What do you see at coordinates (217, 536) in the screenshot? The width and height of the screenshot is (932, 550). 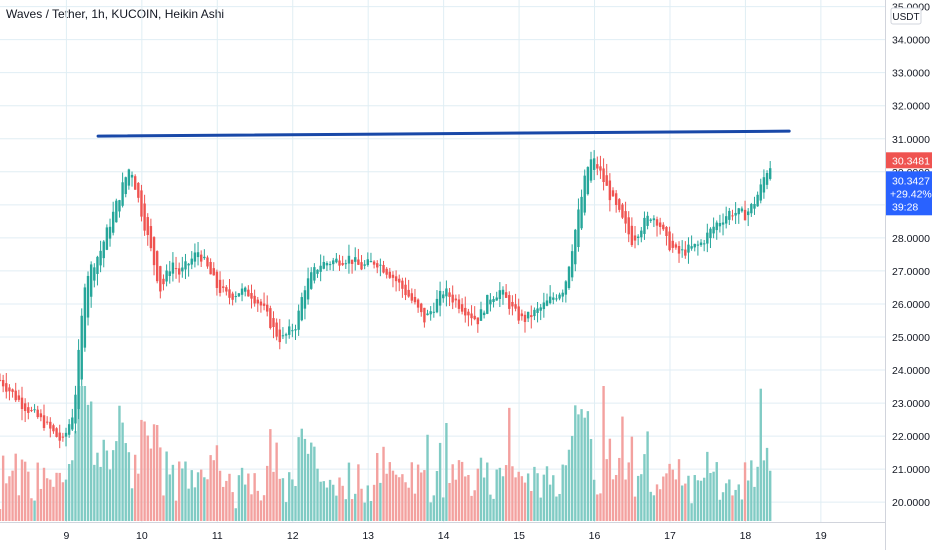 I see `time-tick-label: 11` at bounding box center [217, 536].